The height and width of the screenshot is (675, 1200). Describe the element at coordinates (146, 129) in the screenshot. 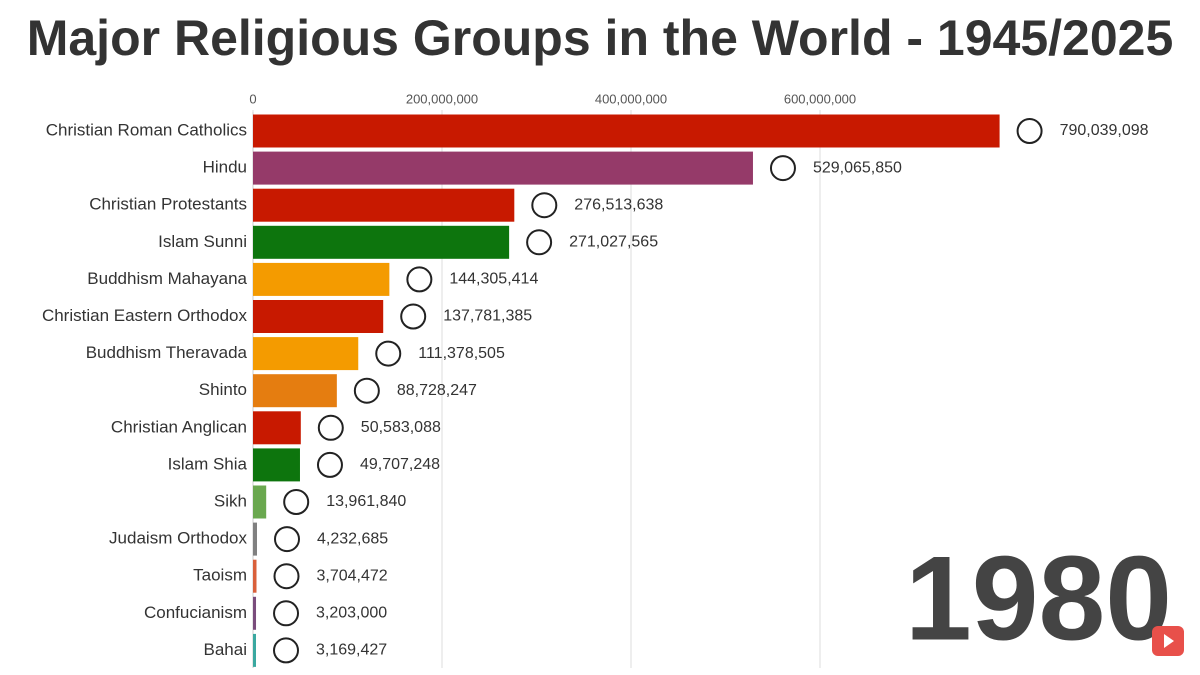

I see `category-label: Christian Roman Catholics` at that location.